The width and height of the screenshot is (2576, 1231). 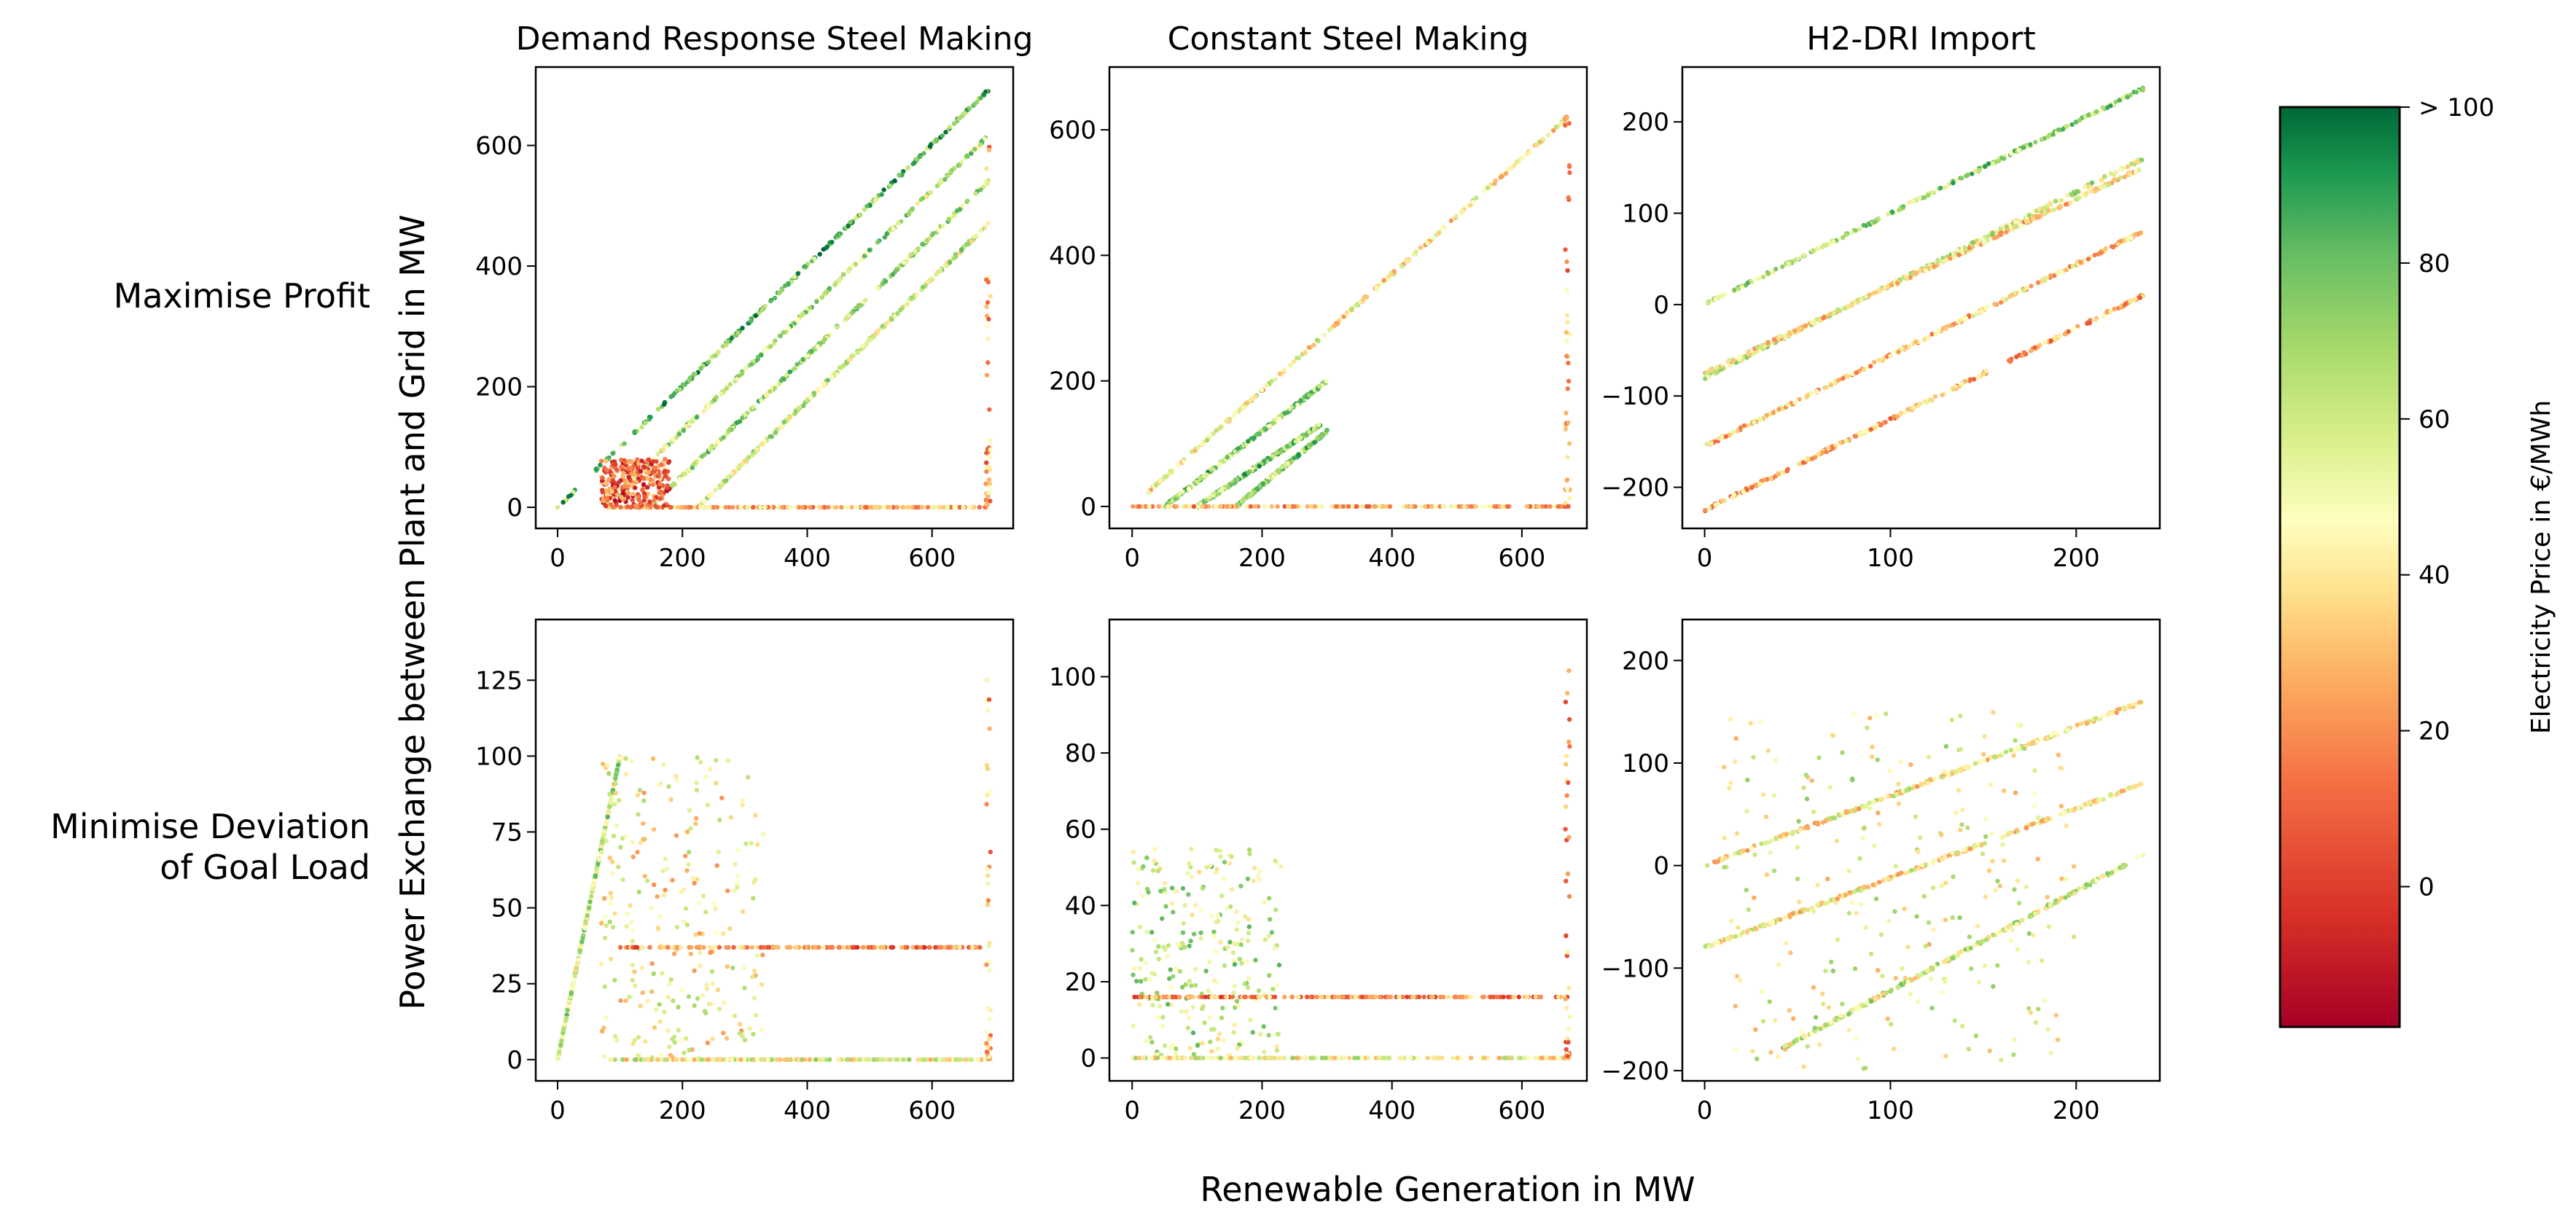 What do you see at coordinates (499, 266) in the screenshot?
I see `y-tick-label: 400` at bounding box center [499, 266].